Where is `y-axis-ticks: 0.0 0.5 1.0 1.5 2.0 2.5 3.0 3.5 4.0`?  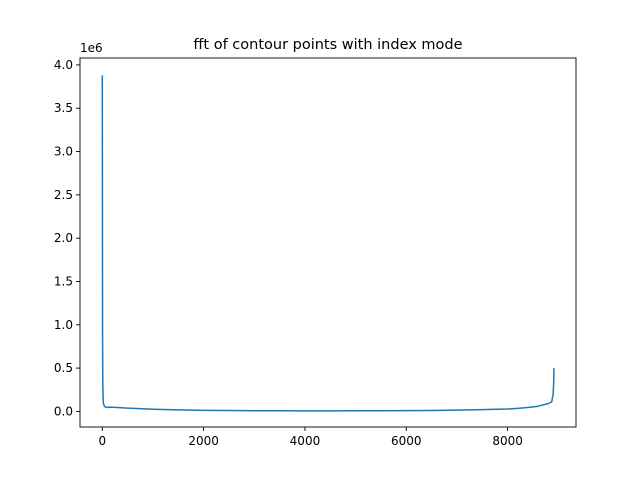
y-axis-ticks: 0.0 0.5 1.0 1.5 2.0 2.5 3.0 3.5 4.0 is located at coordinates (67, 238).